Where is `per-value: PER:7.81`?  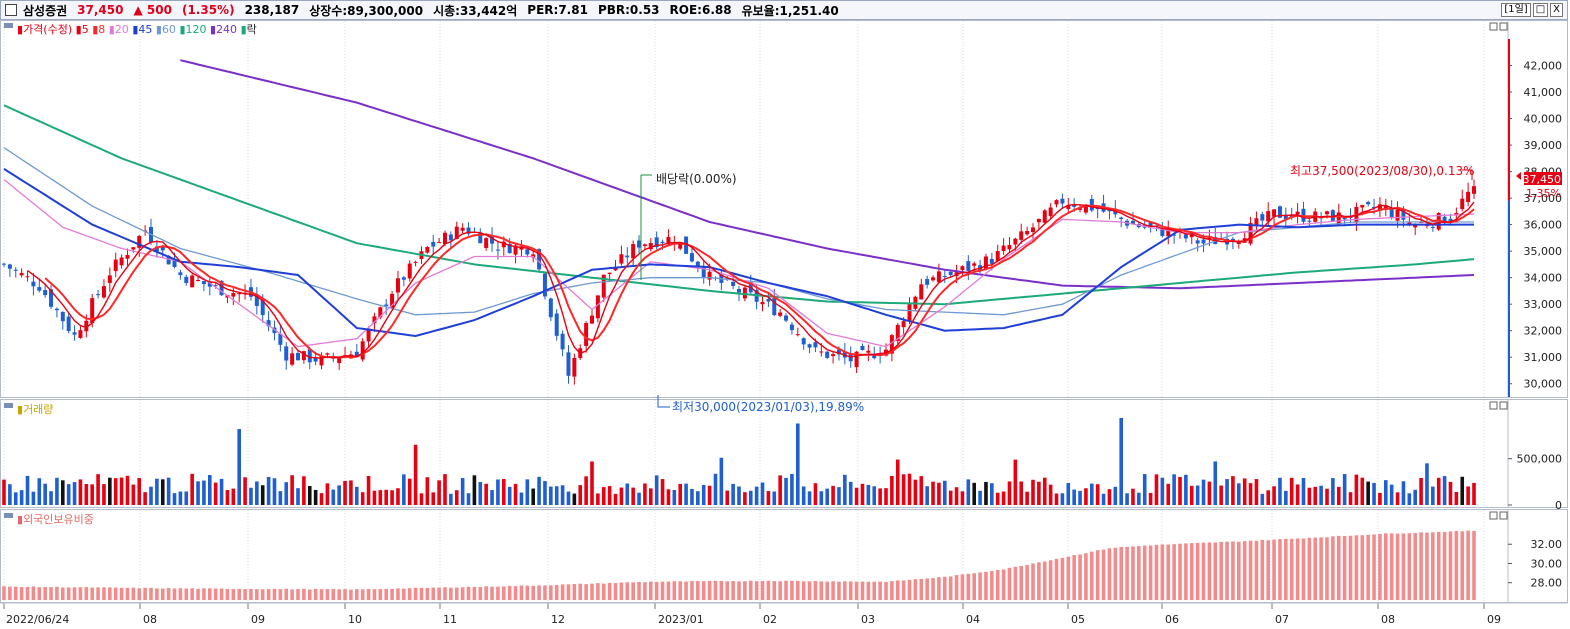
per-value: PER:7.81 is located at coordinates (557, 10).